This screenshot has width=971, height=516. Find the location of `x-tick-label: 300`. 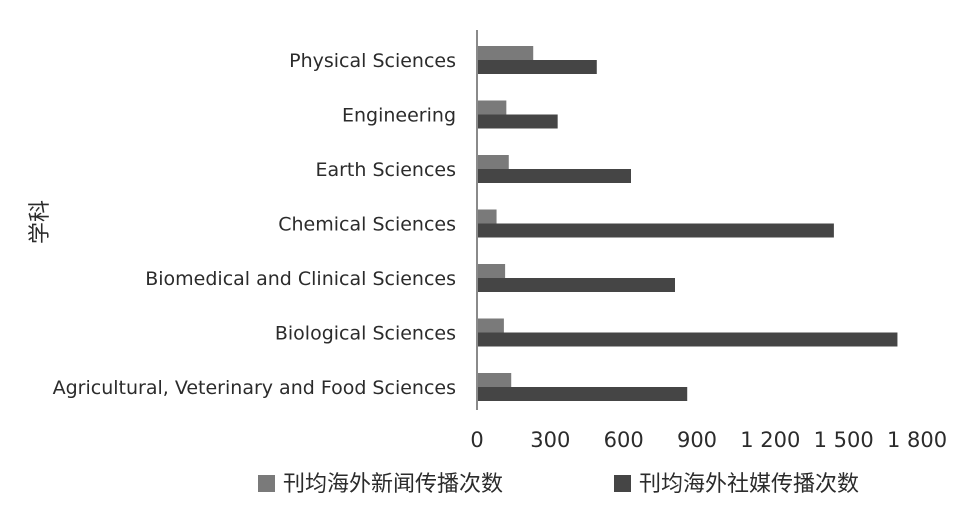

x-tick-label: 300 is located at coordinates (550, 440).